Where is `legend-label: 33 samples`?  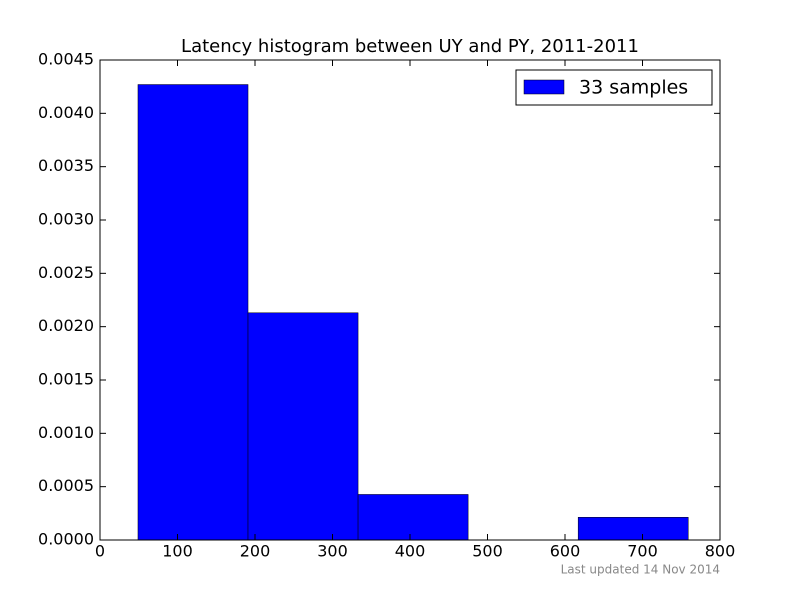
legend-label: 33 samples is located at coordinates (633, 88).